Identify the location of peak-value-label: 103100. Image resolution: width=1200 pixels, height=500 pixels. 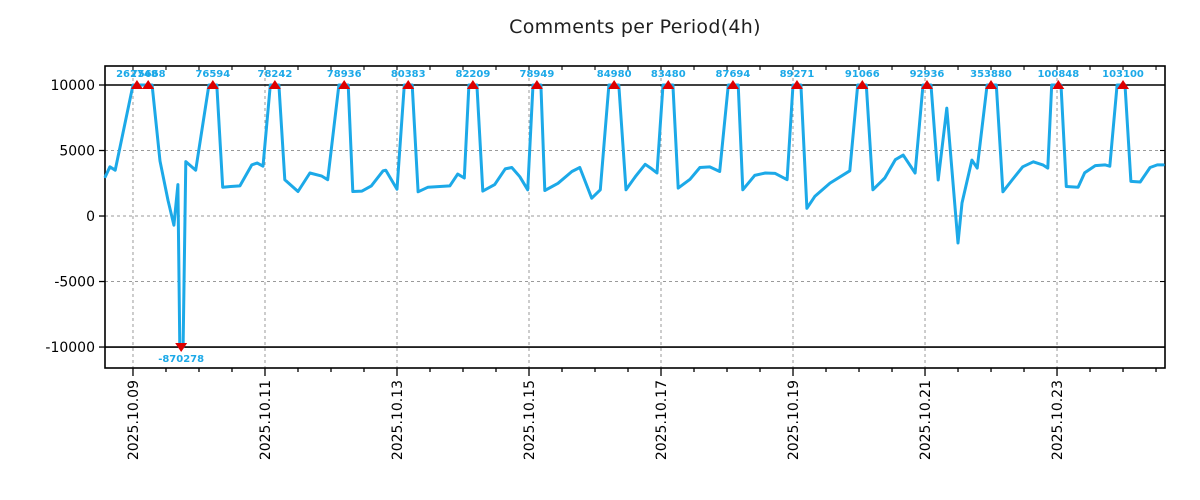
(1123, 74).